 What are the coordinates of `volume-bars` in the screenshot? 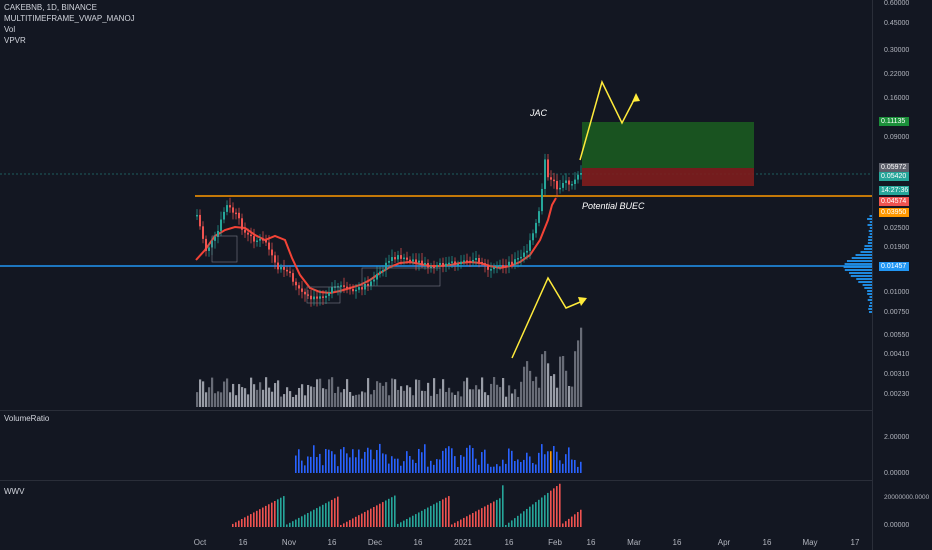 It's located at (389, 367).